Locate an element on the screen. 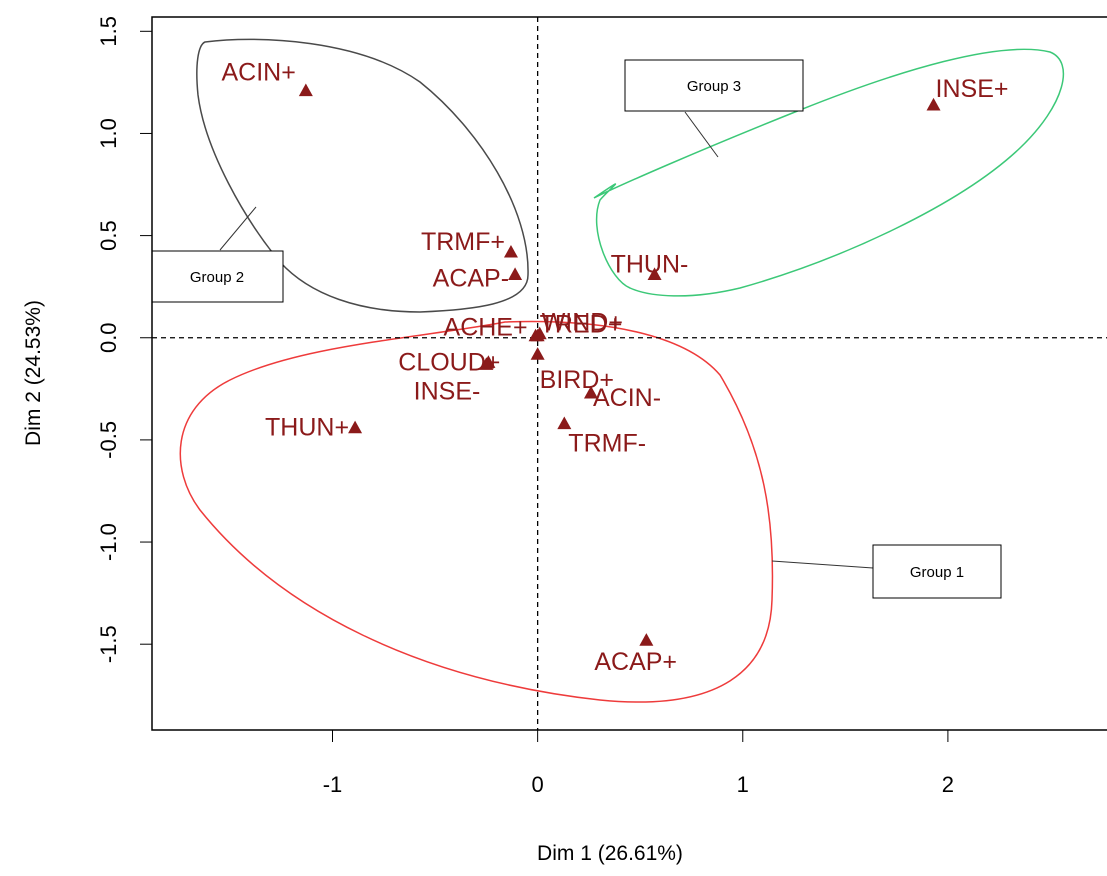 This screenshot has height=876, width=1107. point-label: WIND+ is located at coordinates (582, 323).